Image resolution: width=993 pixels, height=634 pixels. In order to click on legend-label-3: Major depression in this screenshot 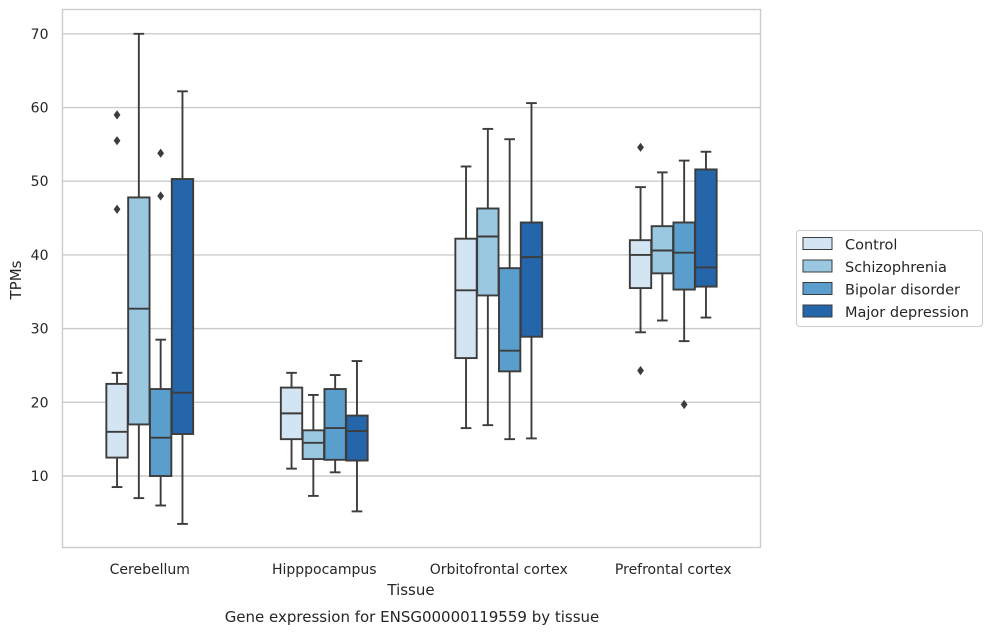, I will do `click(907, 313)`.